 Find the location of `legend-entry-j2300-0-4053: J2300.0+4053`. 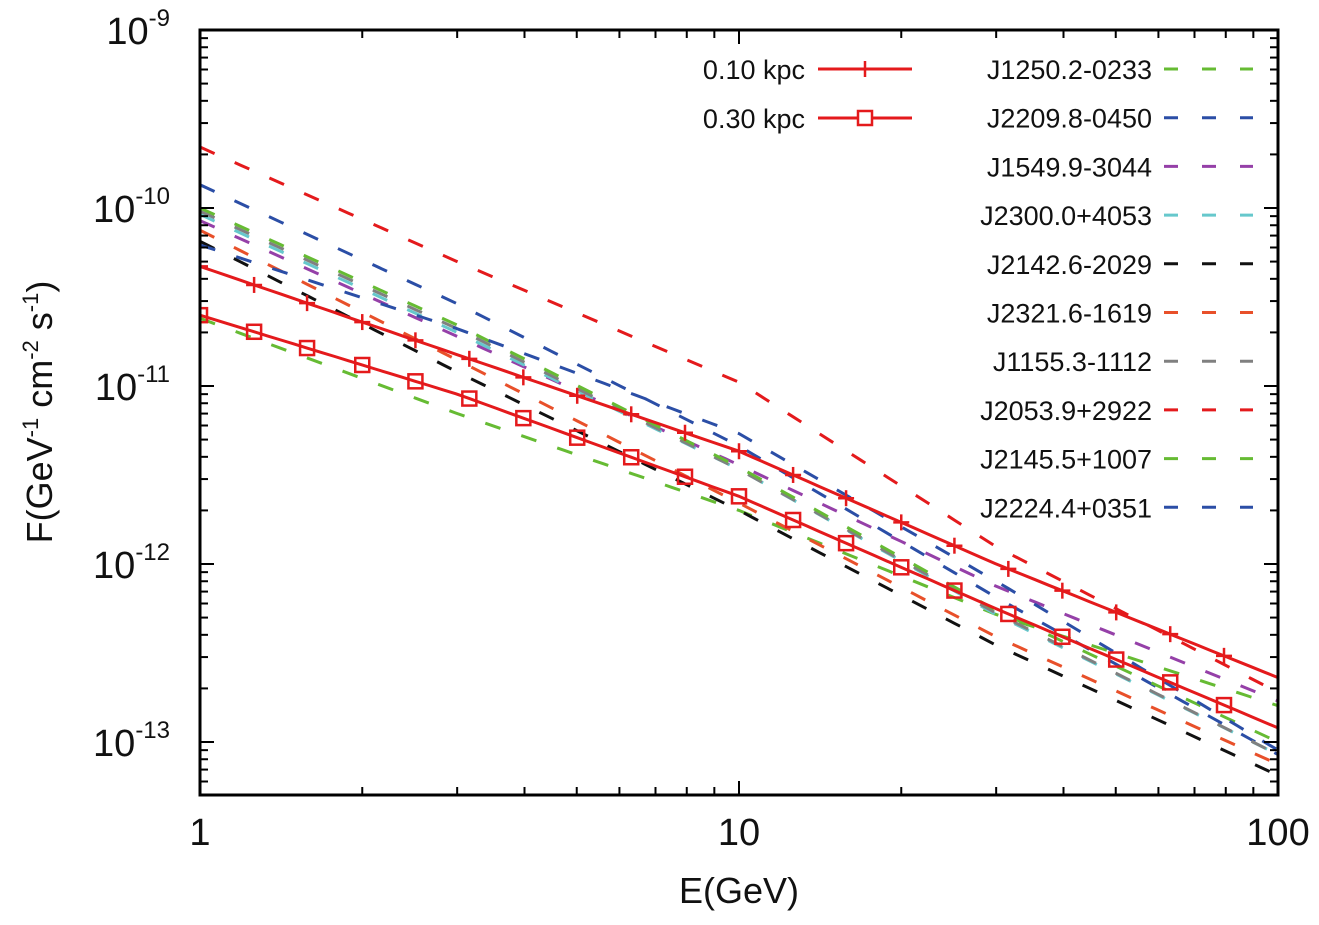

legend-entry-j2300-0-4053: J2300.0+4053 is located at coordinates (1116, 216).